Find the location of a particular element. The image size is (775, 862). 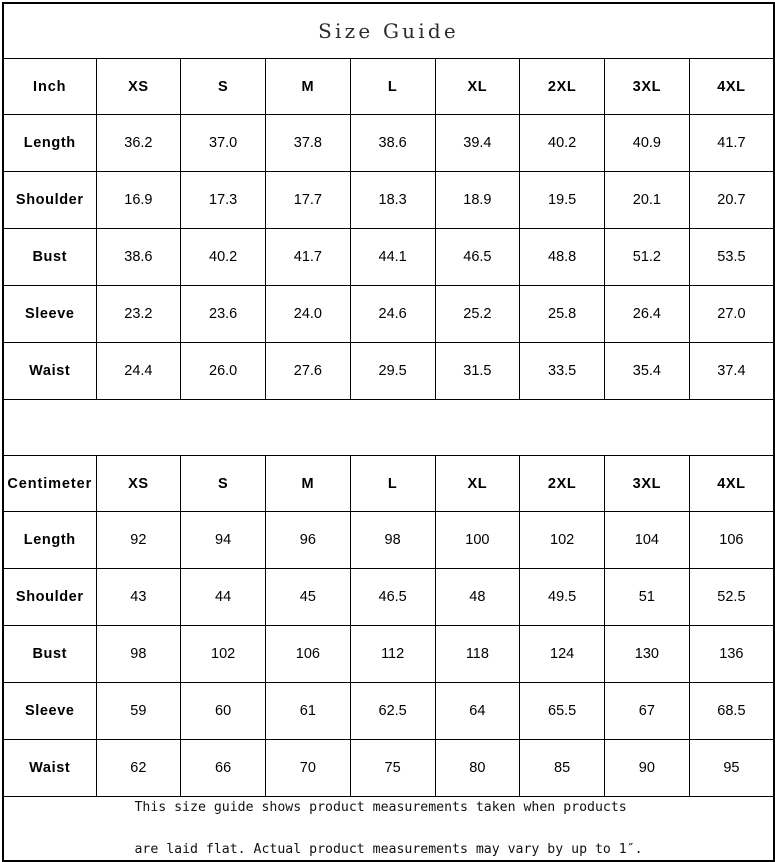

header-row-inch: Inch XS S M L XL 2XL 3XL 4XL is located at coordinates (388, 86).